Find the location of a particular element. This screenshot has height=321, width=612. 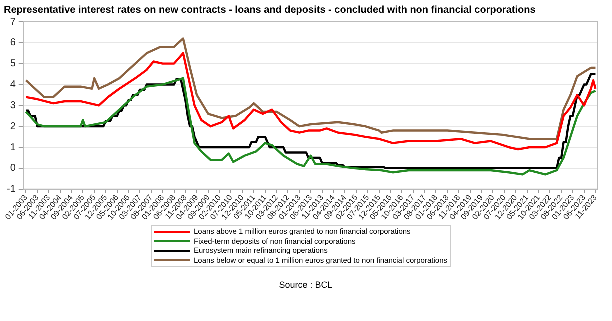

chart-title: Representative interest rates on new contracts - loans and deposits - concluded with non financial corporations is located at coordinates (270, 10).